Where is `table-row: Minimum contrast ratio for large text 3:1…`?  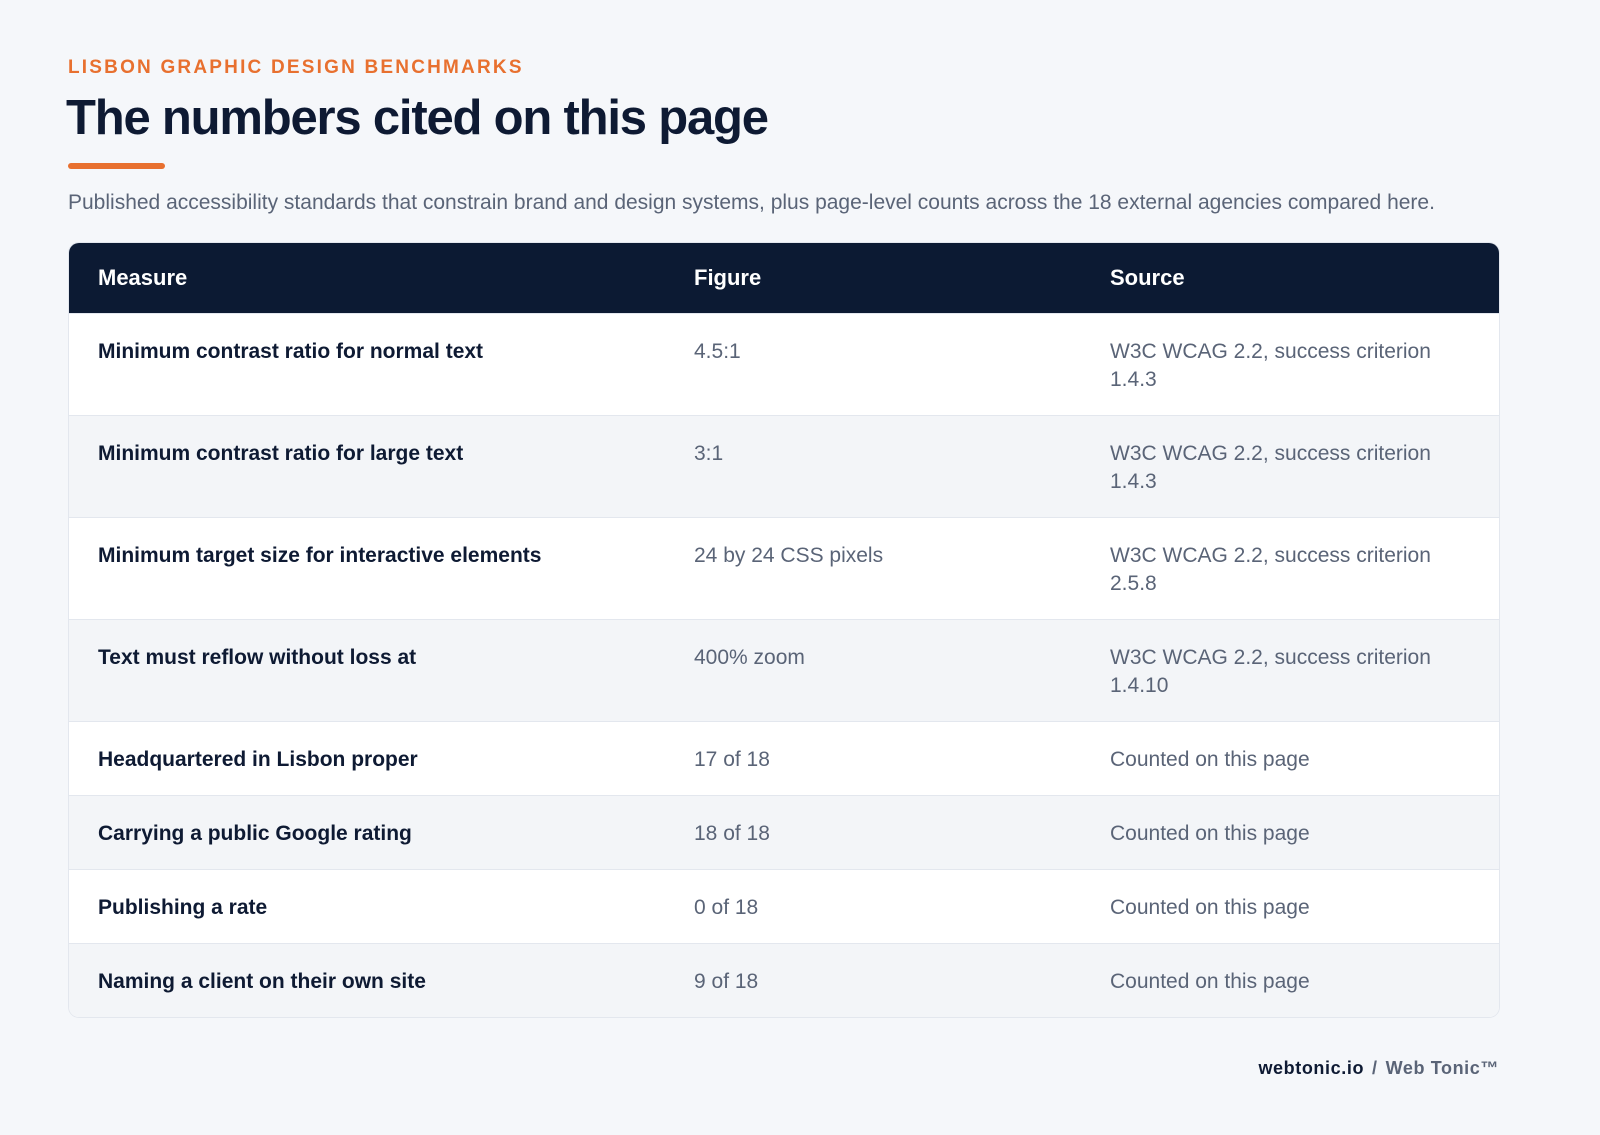
table-row: Minimum contrast ratio for large text 3:1… is located at coordinates (784, 466).